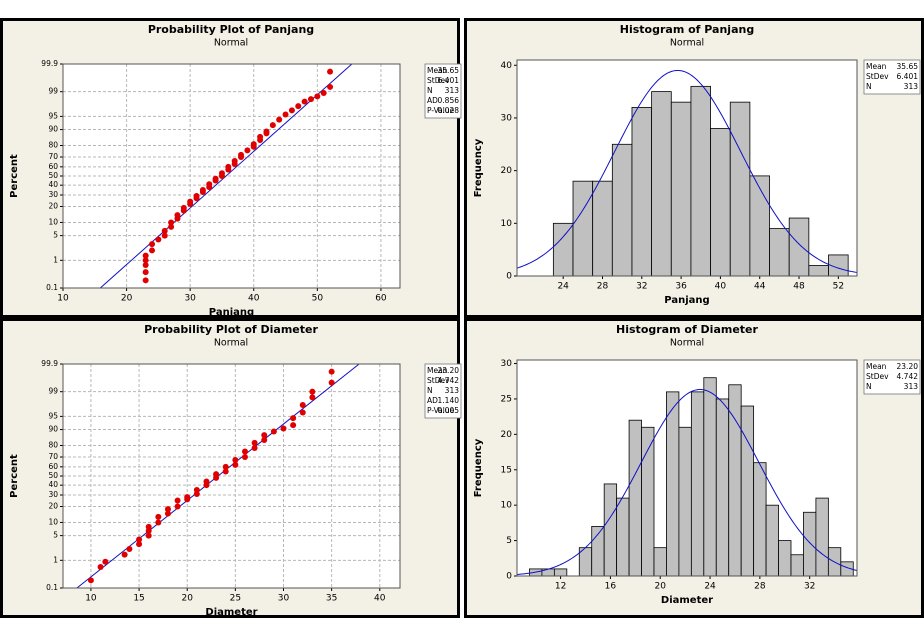 The height and width of the screenshot is (620, 924). I want to click on y-tick-label: 60, so click(53, 166).